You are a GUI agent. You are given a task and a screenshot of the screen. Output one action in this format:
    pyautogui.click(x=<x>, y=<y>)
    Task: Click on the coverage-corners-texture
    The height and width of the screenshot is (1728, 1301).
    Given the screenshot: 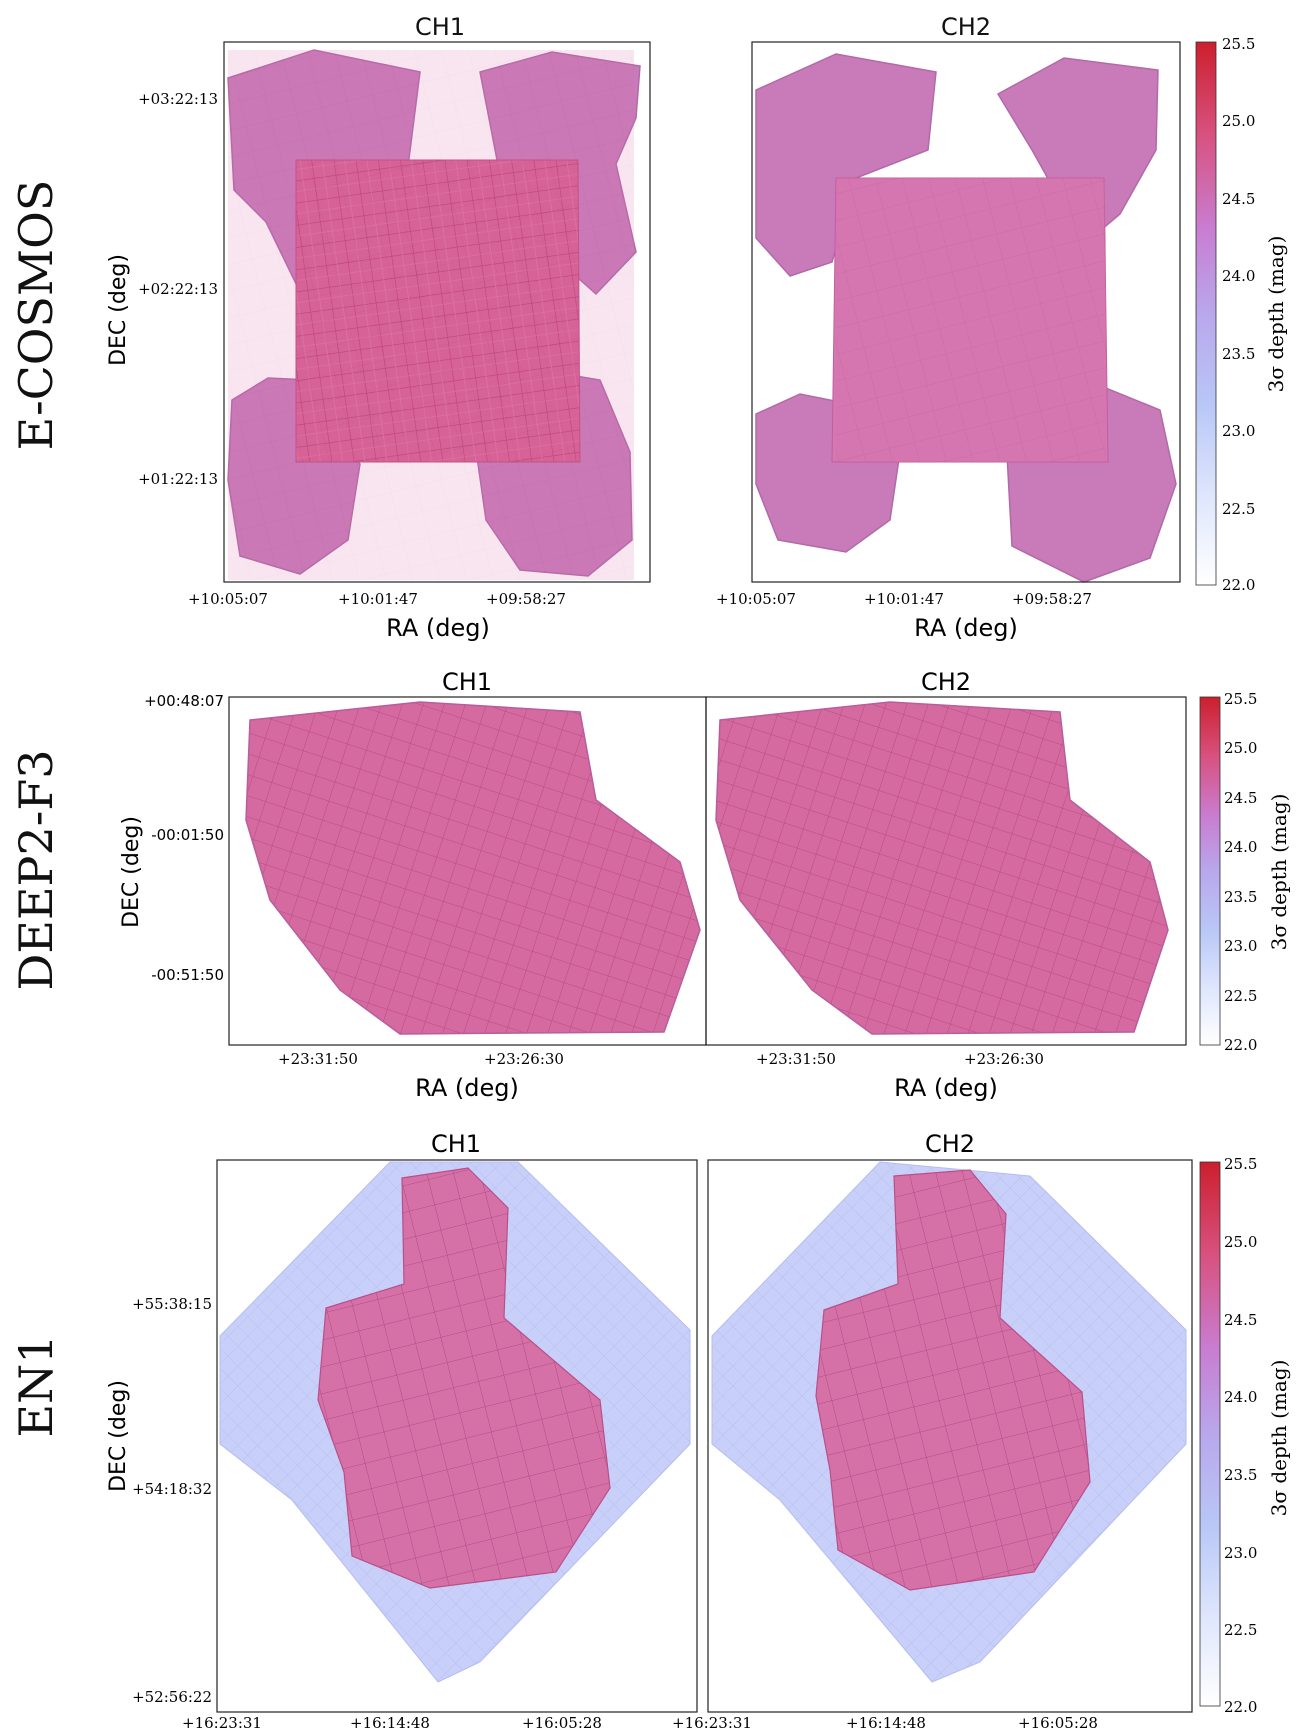 What is the action you would take?
    pyautogui.click(x=431, y=315)
    